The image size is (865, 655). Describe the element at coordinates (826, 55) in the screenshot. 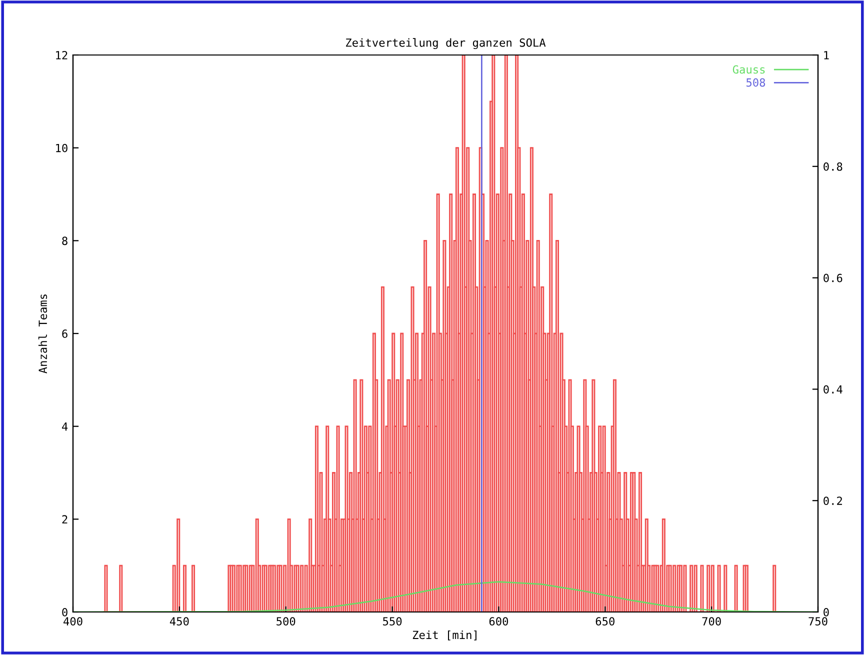

I see `y2-tick-label: 1` at that location.